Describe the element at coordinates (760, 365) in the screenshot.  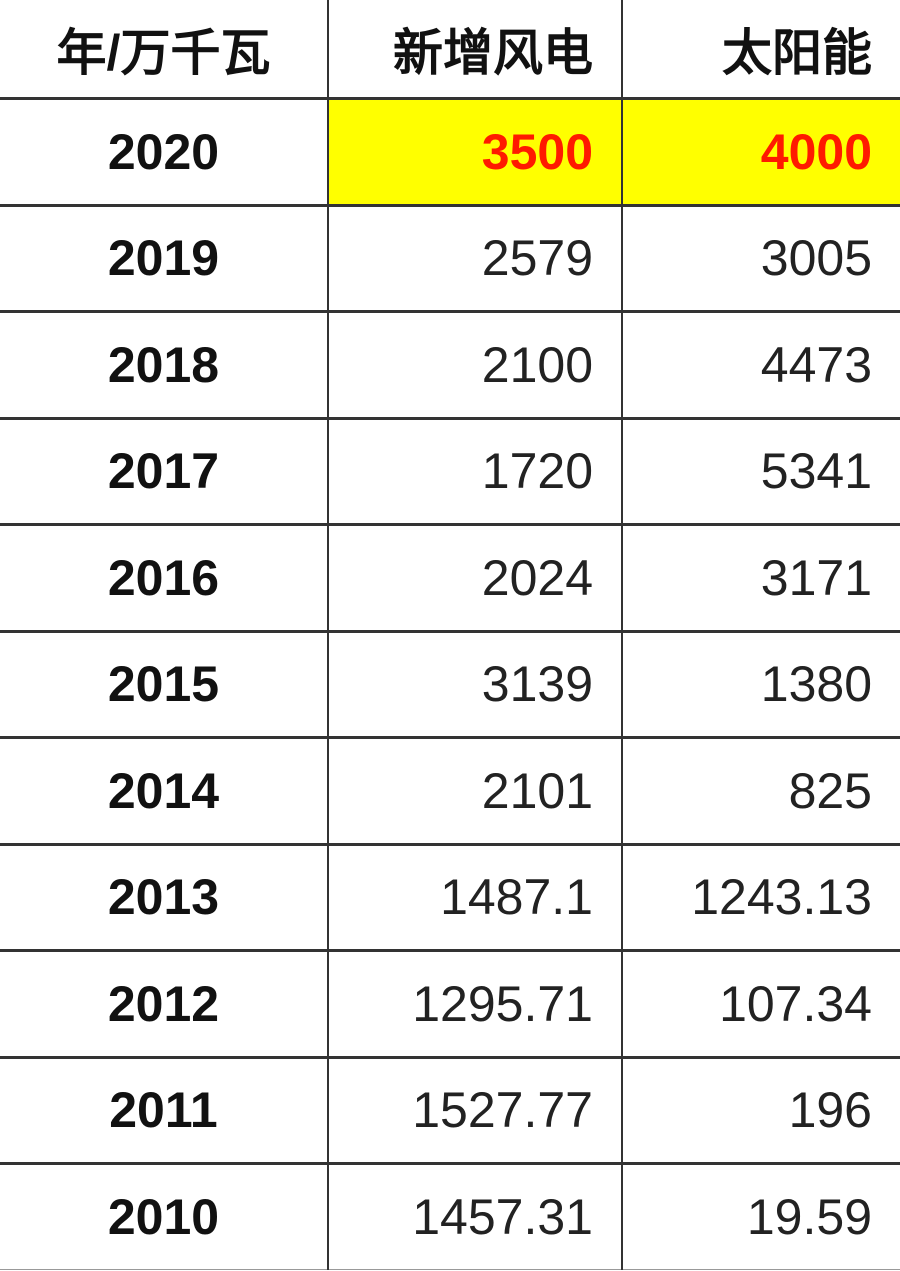
I see `solar-cell: 4473` at that location.